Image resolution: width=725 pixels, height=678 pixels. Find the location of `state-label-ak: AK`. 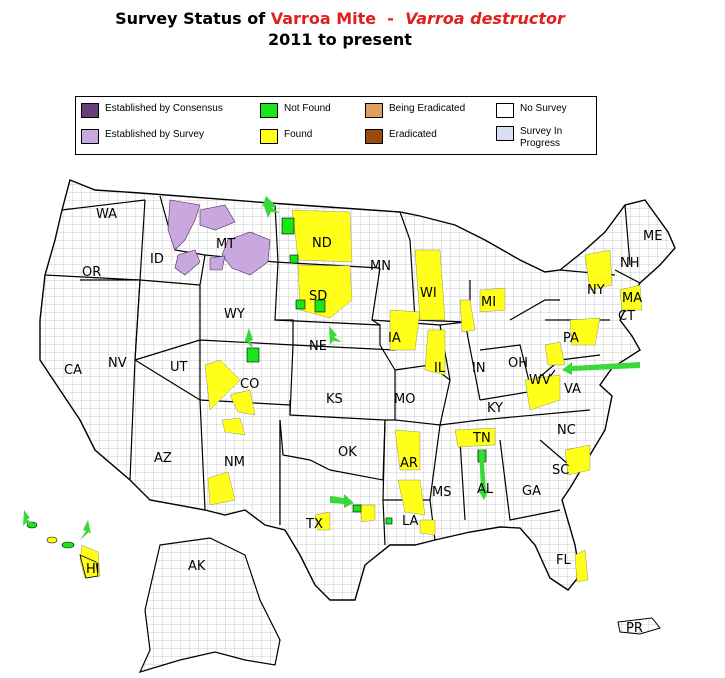

state-label-ak: AK is located at coordinates (197, 566).